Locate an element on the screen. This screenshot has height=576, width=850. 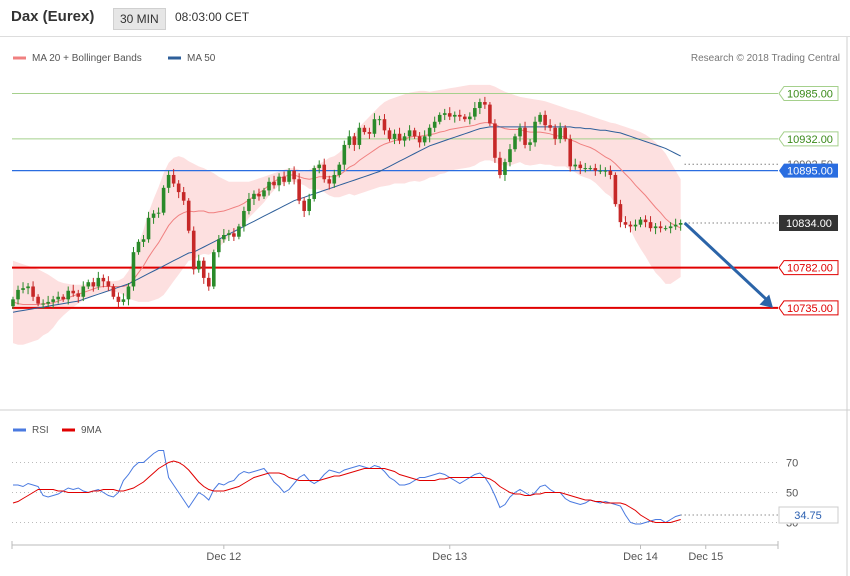
legend-ma20-label: MA 20 + Bollinger Bands is located at coordinates (87, 58).